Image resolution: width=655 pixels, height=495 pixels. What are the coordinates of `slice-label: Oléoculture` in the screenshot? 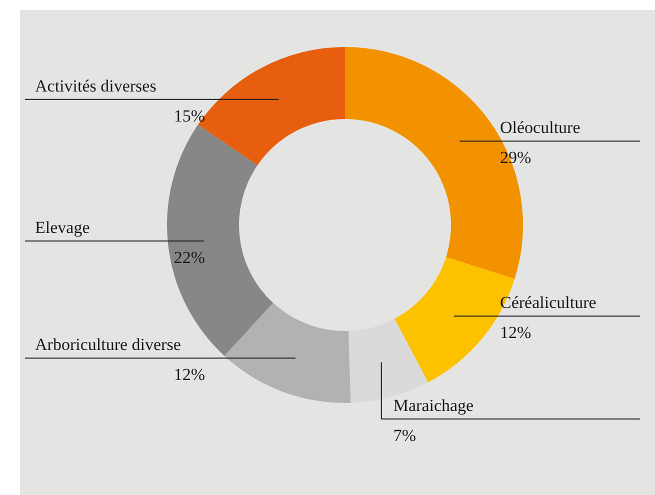 It's located at (540, 128).